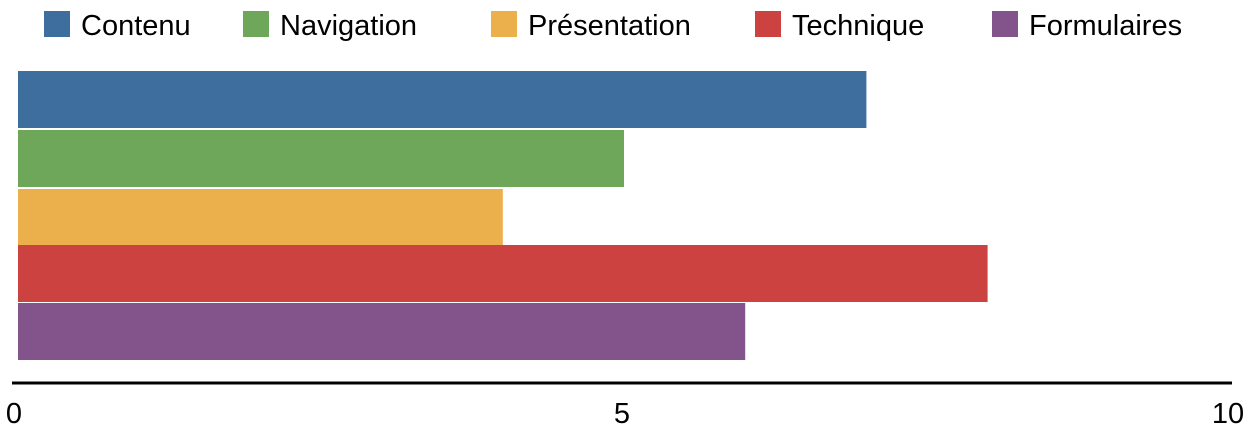 The image size is (1257, 428). Describe the element at coordinates (442, 99) in the screenshot. I see `bar-contenu` at that location.